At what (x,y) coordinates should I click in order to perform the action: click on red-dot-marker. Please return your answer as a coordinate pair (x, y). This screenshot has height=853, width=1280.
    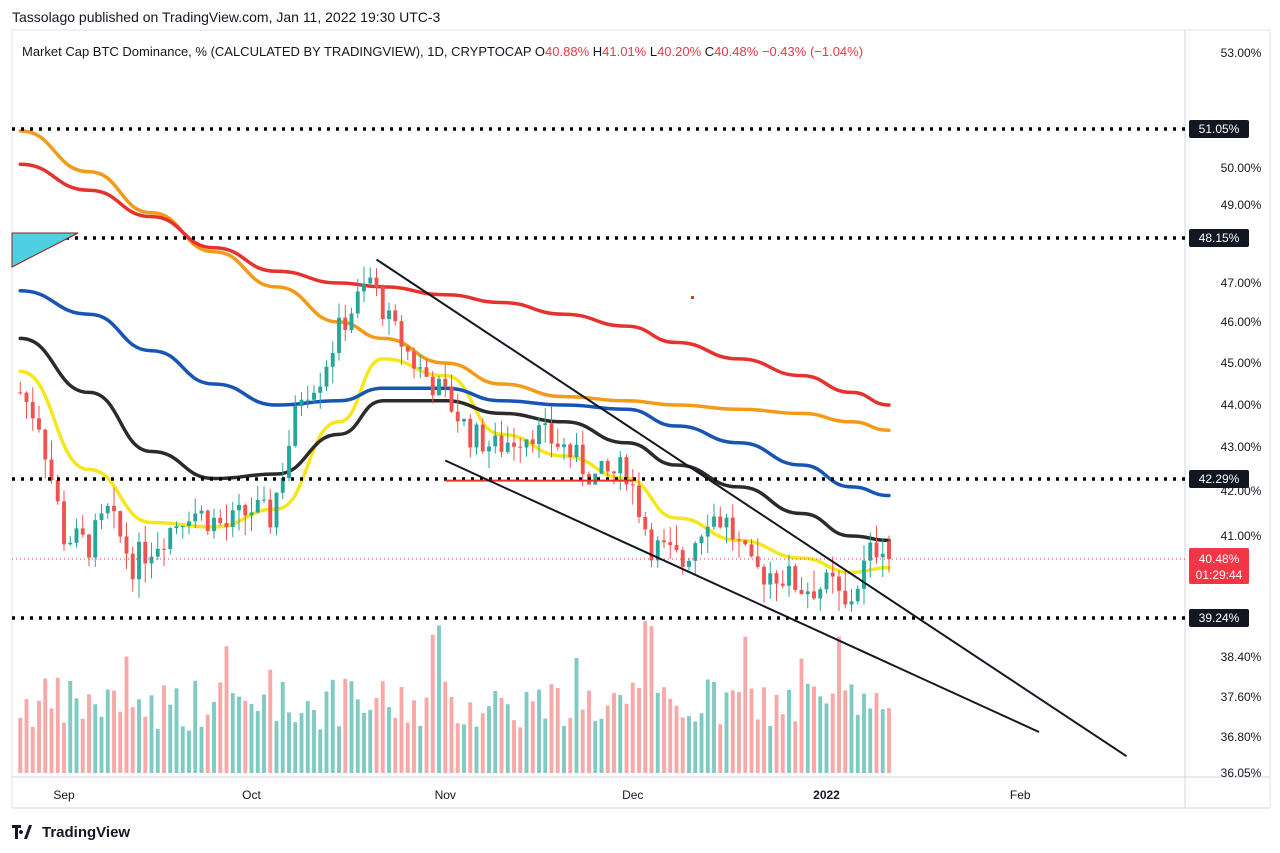
    Looking at the image, I should click on (692, 297).